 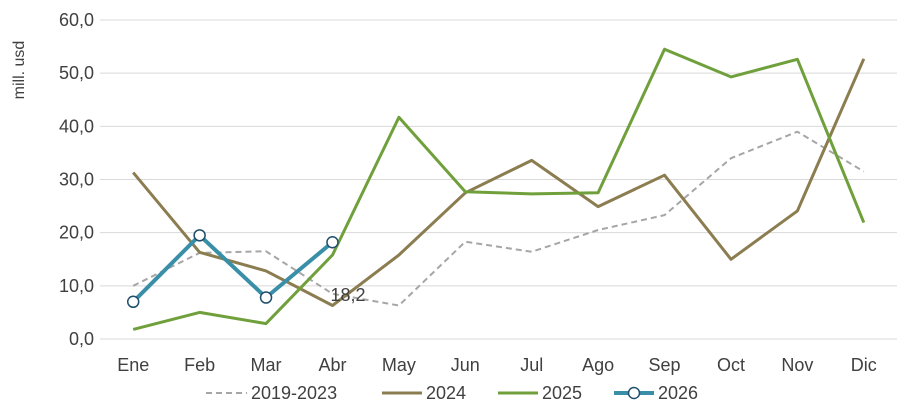 What do you see at coordinates (76, 286) in the screenshot?
I see `y-tick-label: 10,0` at bounding box center [76, 286].